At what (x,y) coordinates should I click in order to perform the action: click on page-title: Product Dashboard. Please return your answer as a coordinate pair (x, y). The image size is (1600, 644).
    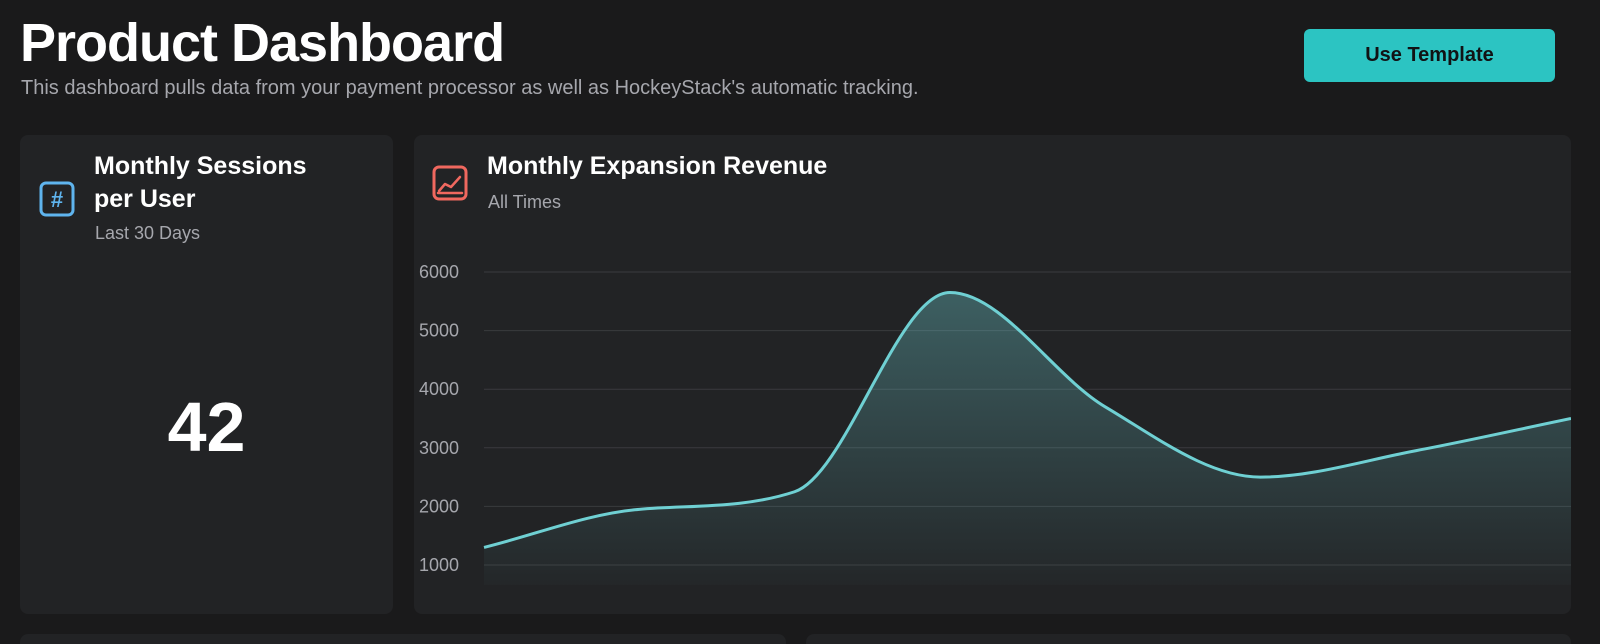
    Looking at the image, I should click on (262, 43).